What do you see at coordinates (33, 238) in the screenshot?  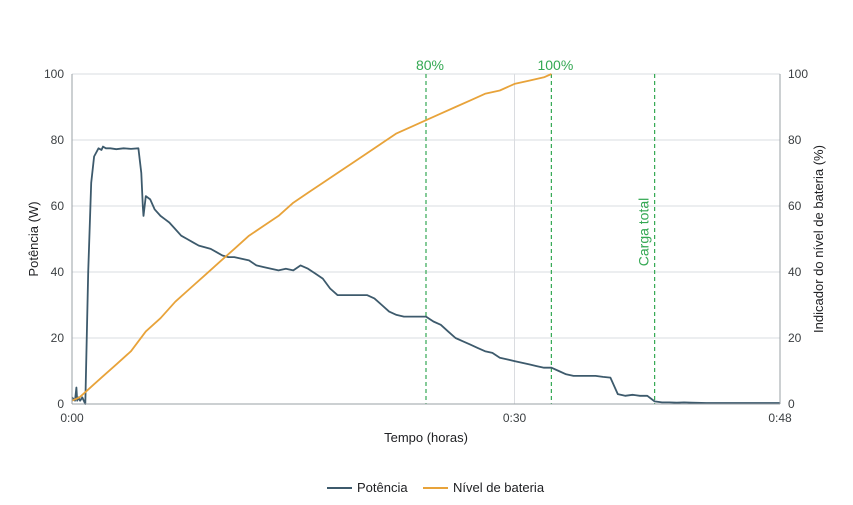 I see `y-axis-left-title: Potência (W)` at bounding box center [33, 238].